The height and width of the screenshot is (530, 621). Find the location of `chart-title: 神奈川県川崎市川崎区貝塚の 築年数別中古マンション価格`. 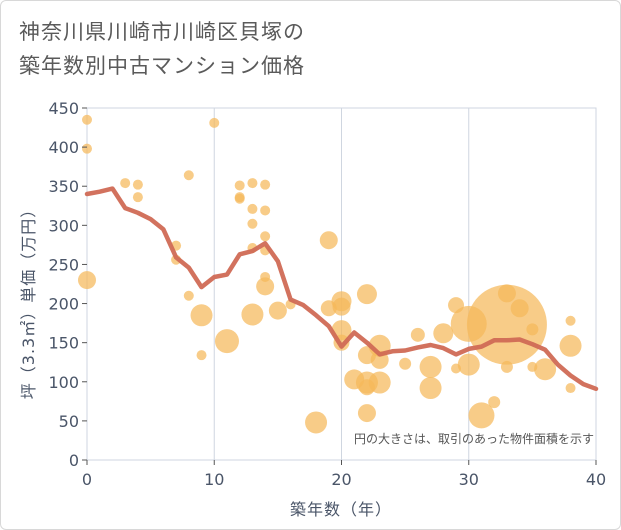

chart-title: 神奈川県川崎市川崎区貝塚の 築年数別中古マンション価格 is located at coordinates (299, 49).